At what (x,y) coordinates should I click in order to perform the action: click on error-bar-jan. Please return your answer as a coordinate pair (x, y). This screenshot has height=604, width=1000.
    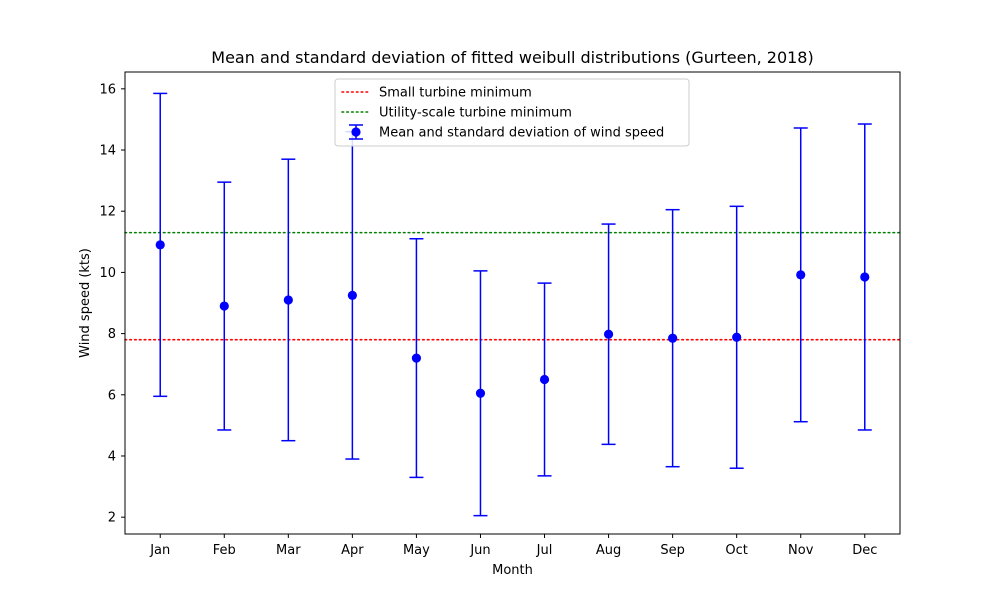
    Looking at the image, I should click on (160, 245).